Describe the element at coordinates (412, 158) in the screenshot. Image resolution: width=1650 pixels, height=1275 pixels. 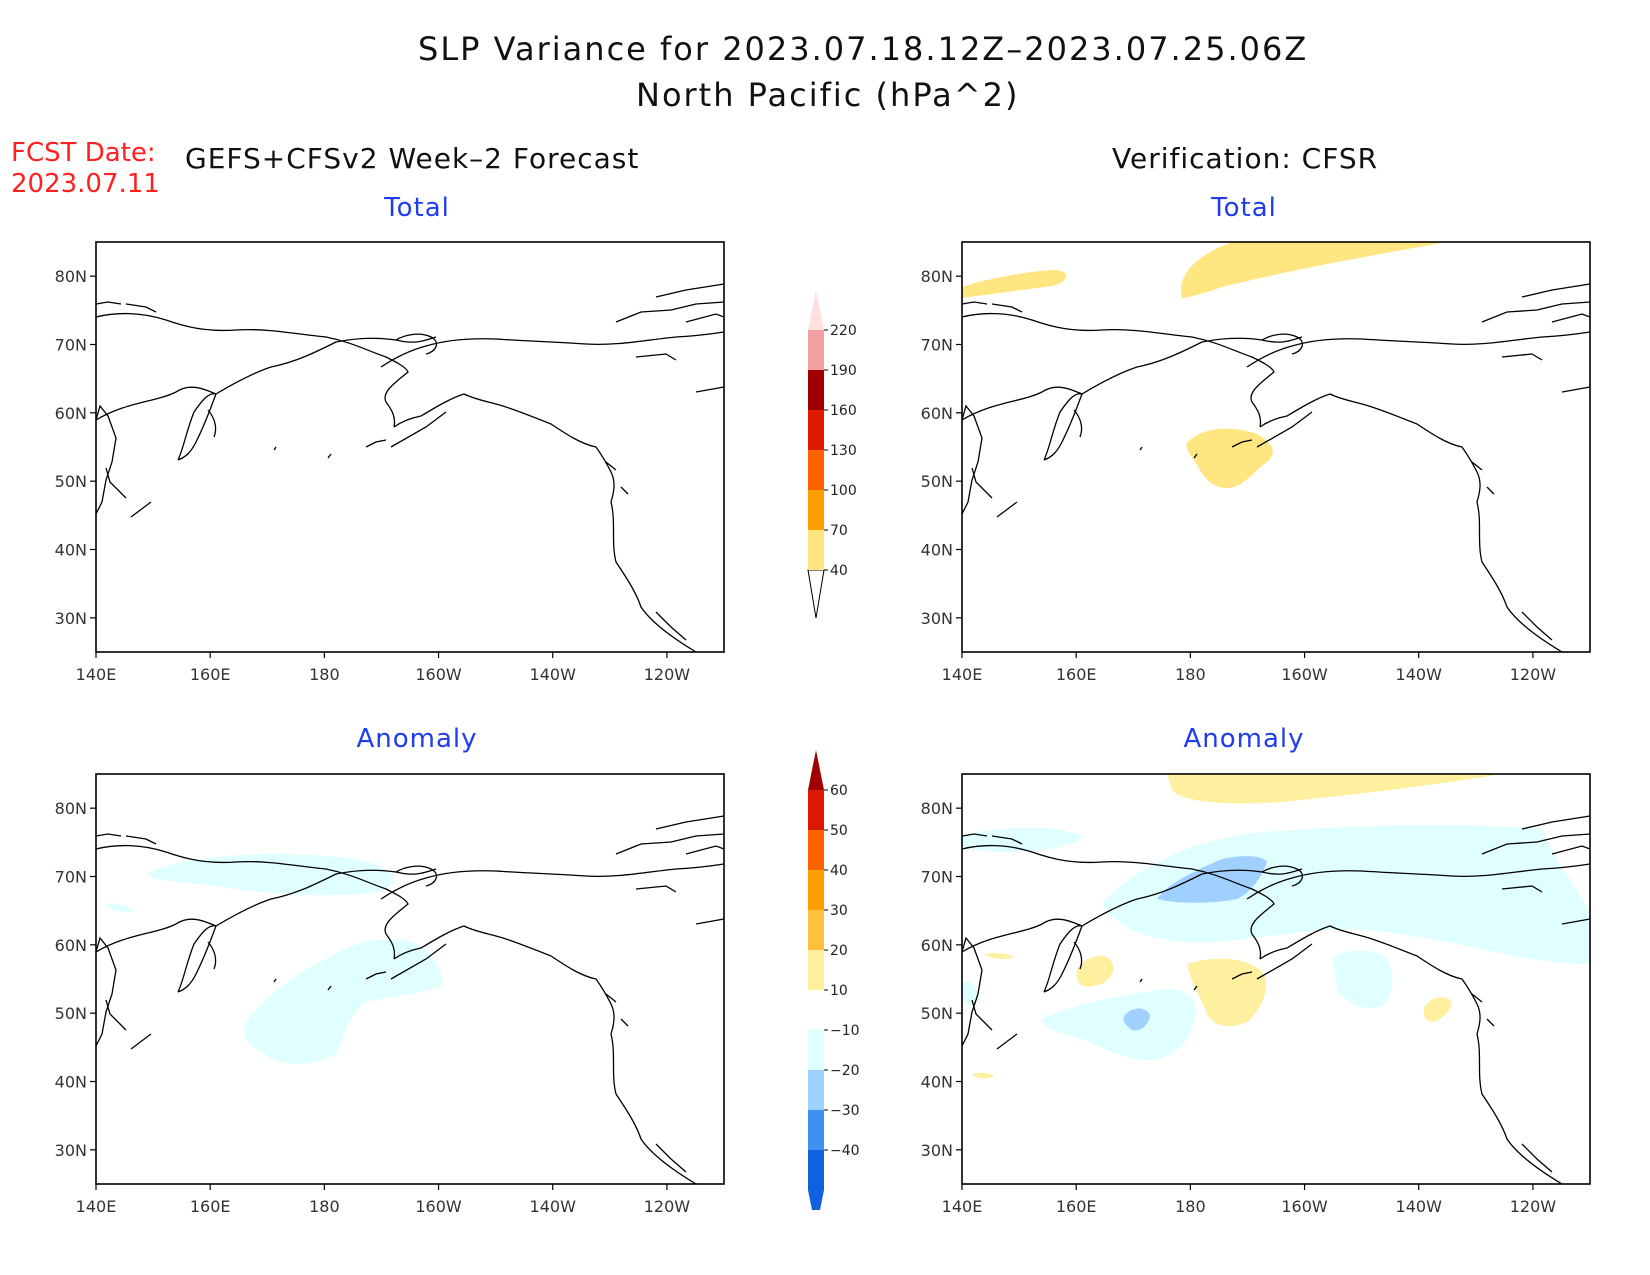
I see `forecast-header: GEFS+CFSv2 Week–2 Forecast` at that location.